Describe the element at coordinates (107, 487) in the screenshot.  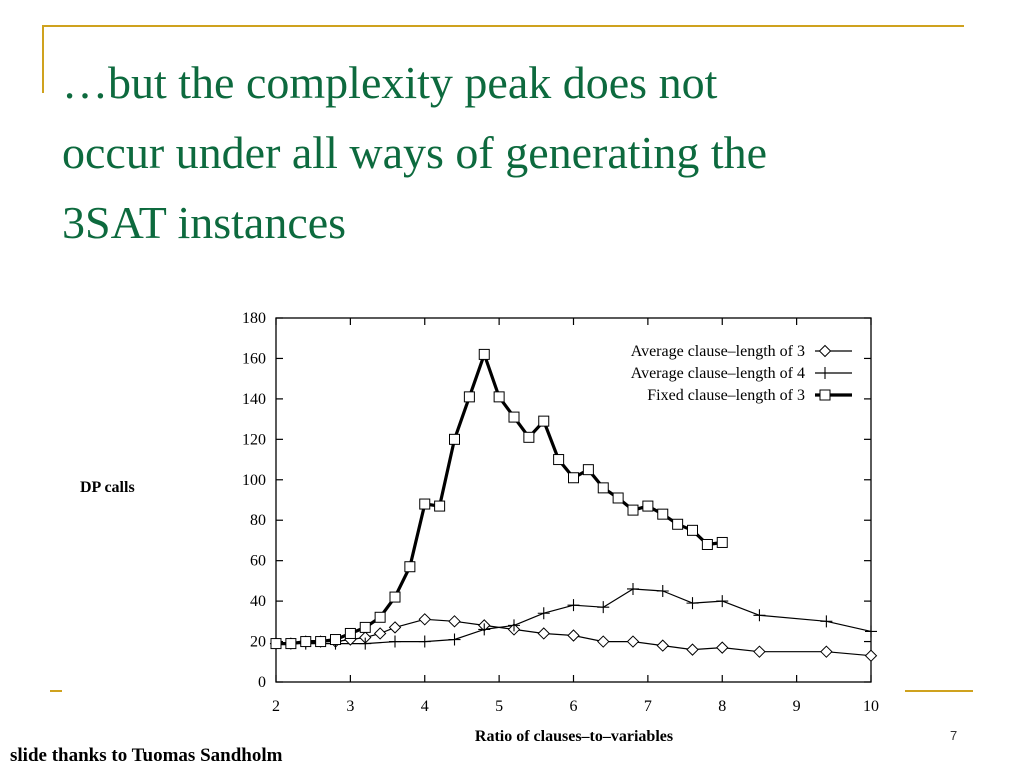
I see `y-axis-label: DP calls` at that location.